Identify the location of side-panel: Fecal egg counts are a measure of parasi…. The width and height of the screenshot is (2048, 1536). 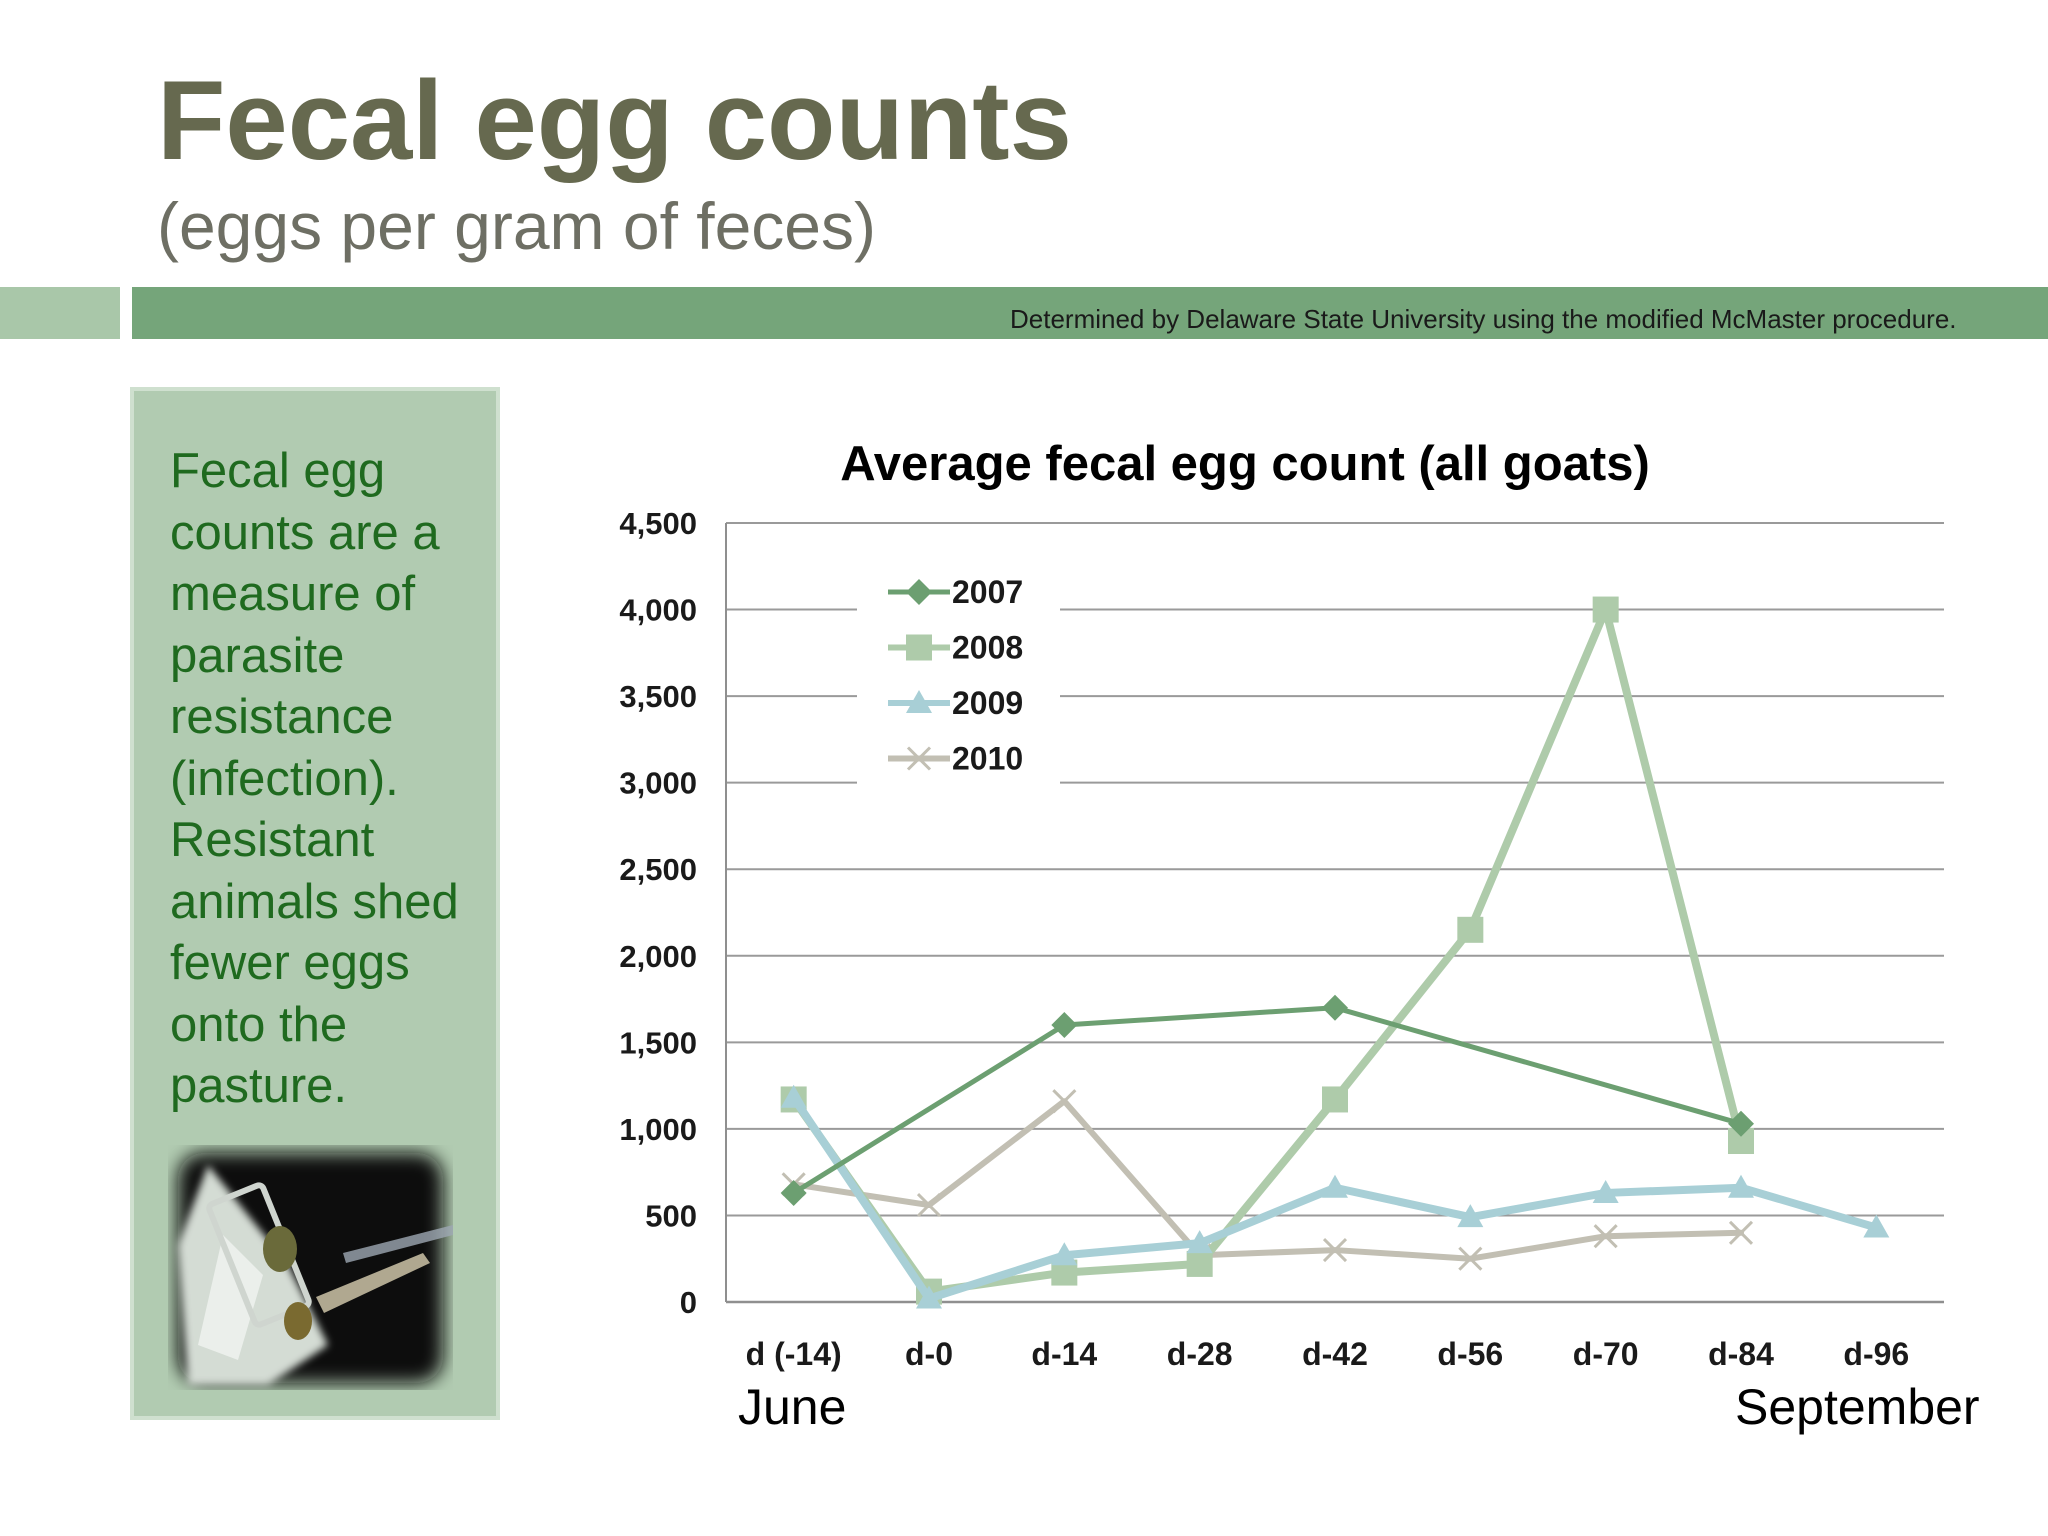
(315, 903).